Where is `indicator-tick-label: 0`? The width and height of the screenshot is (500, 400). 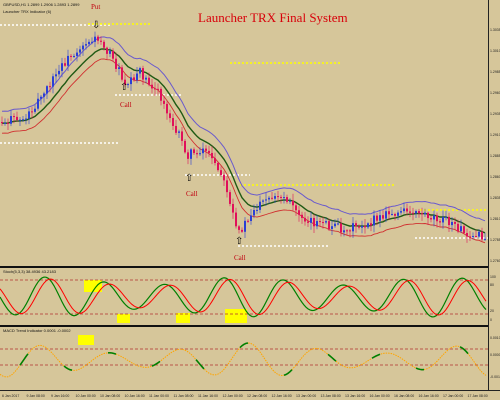 indicator-tick-label: 0 is located at coordinates (491, 320).